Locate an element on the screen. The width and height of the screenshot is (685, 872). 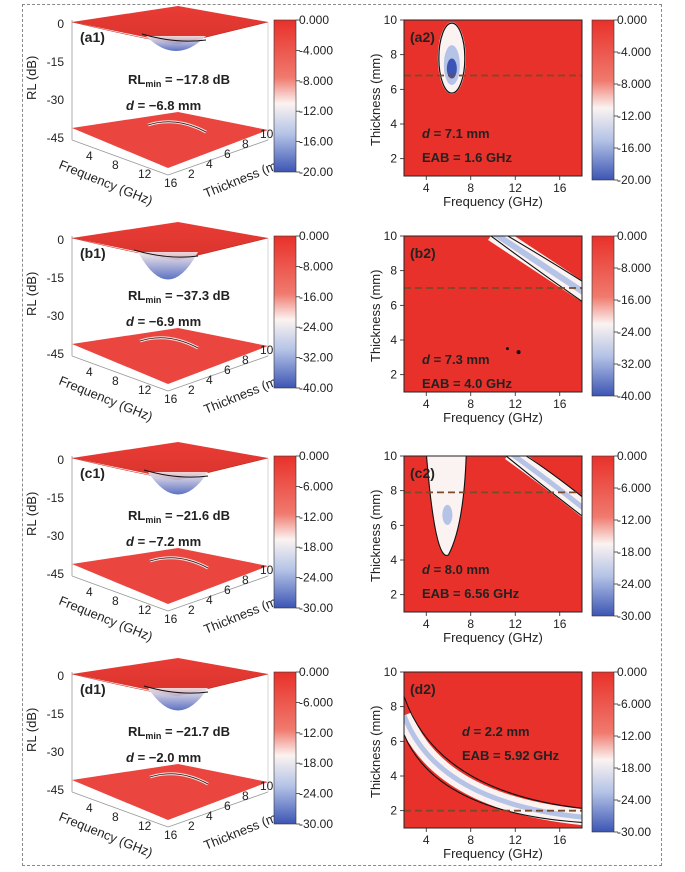
colorbar-tick-label: -40.00 is located at coordinates (634, 396).